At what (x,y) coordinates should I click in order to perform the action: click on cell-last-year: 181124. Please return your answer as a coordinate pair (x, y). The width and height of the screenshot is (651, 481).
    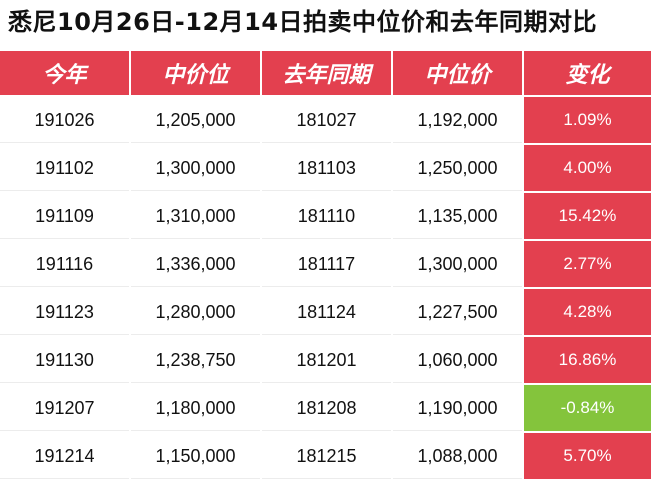
    Looking at the image, I should click on (327, 313).